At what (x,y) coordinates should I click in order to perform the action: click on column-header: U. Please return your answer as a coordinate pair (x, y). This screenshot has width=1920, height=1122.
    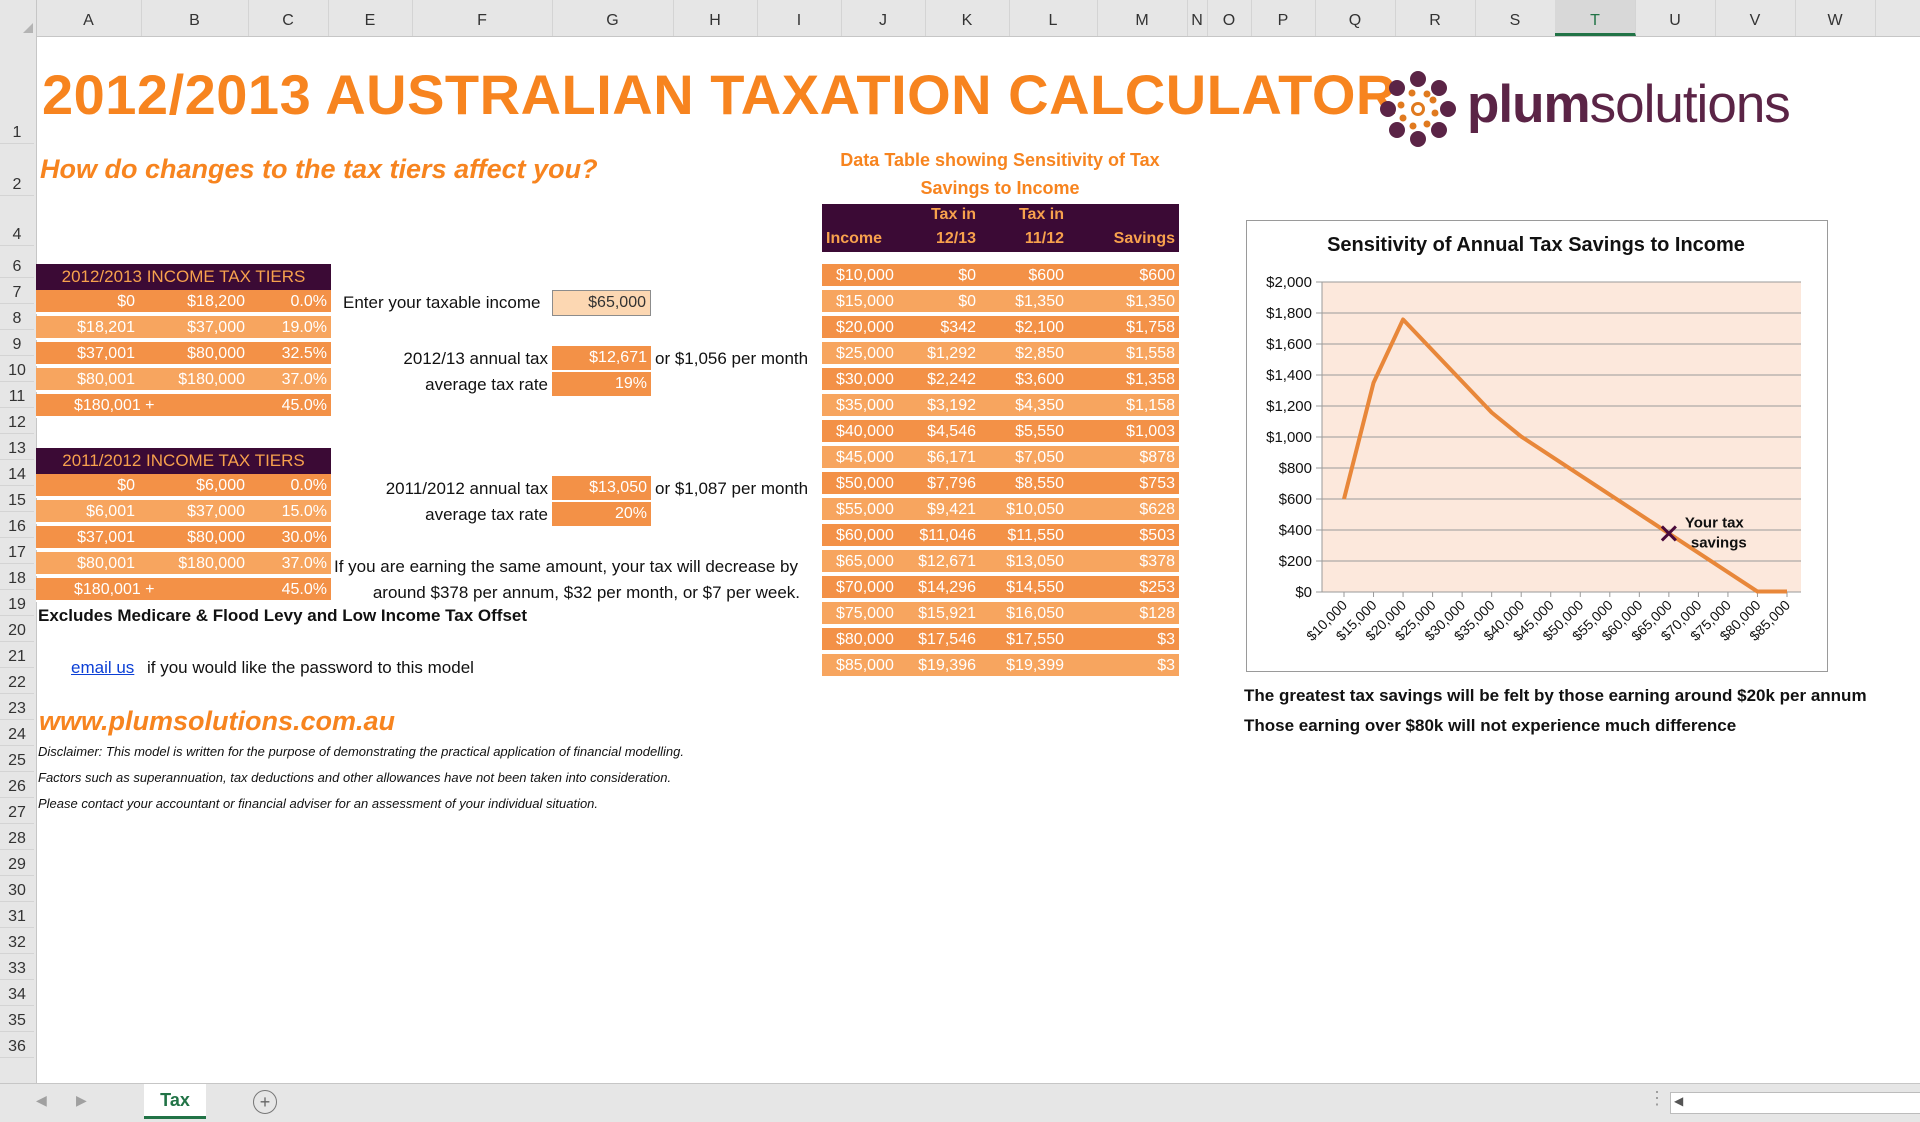
    Looking at the image, I should click on (1675, 18).